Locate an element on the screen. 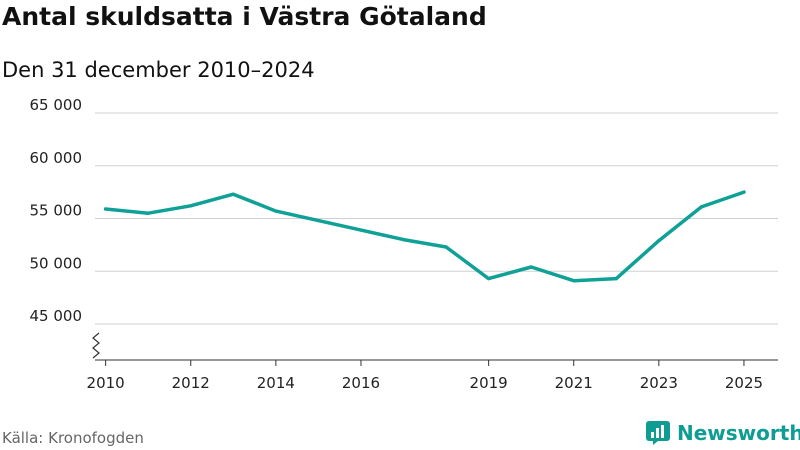  brand-logo: Newsworthy is located at coordinates (722, 433).